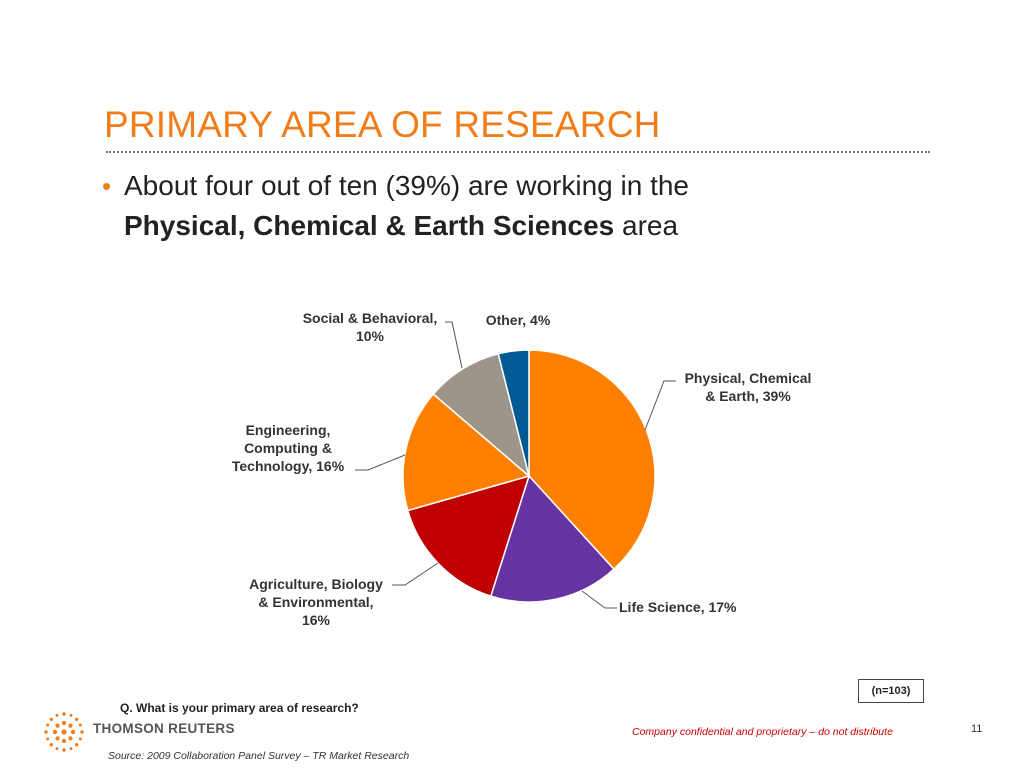  I want to click on slice-label: Agriculture, Biology & Environmental, 16%, so click(316, 602).